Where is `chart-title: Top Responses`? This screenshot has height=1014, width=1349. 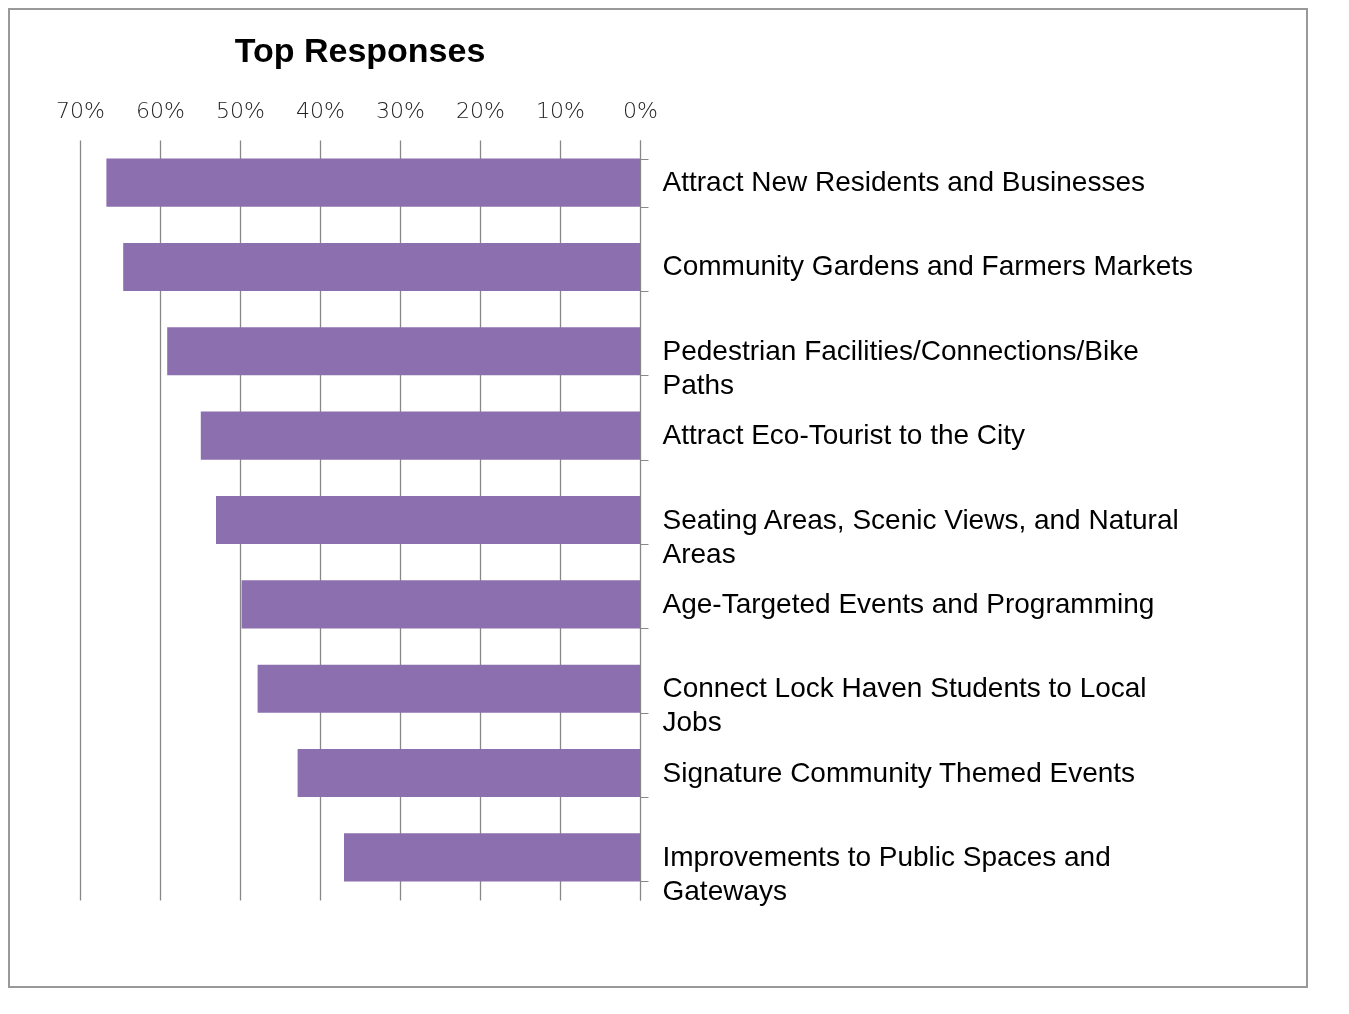
chart-title: Top Responses is located at coordinates (360, 50).